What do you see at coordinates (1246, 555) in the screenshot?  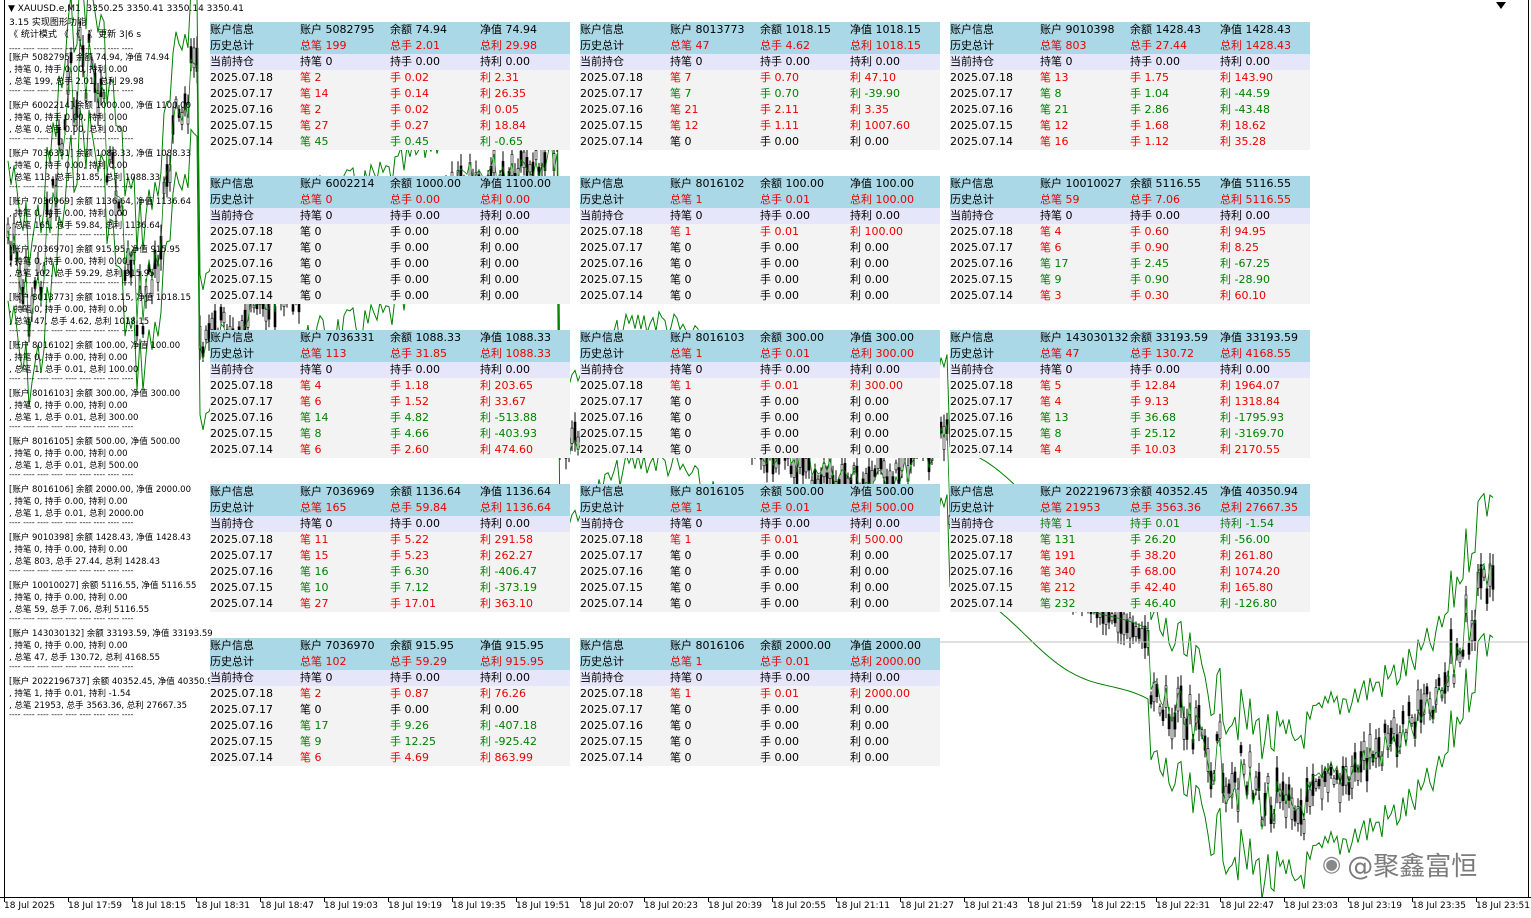 I see `panel-cell: 利 261.80` at bounding box center [1246, 555].